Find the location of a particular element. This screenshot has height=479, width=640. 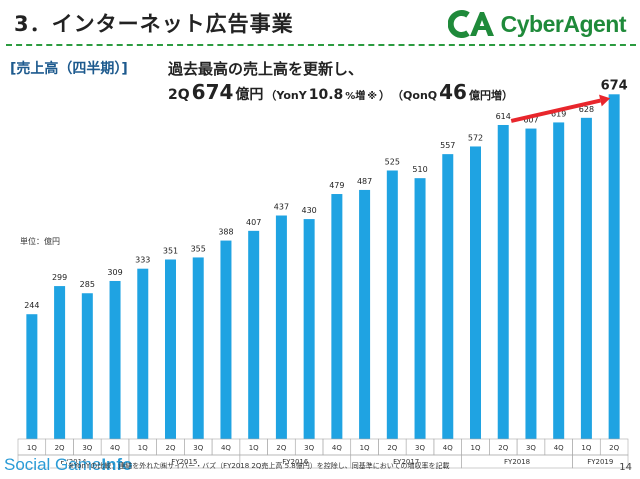

watermark-text: Social Game is located at coordinates (53, 464).